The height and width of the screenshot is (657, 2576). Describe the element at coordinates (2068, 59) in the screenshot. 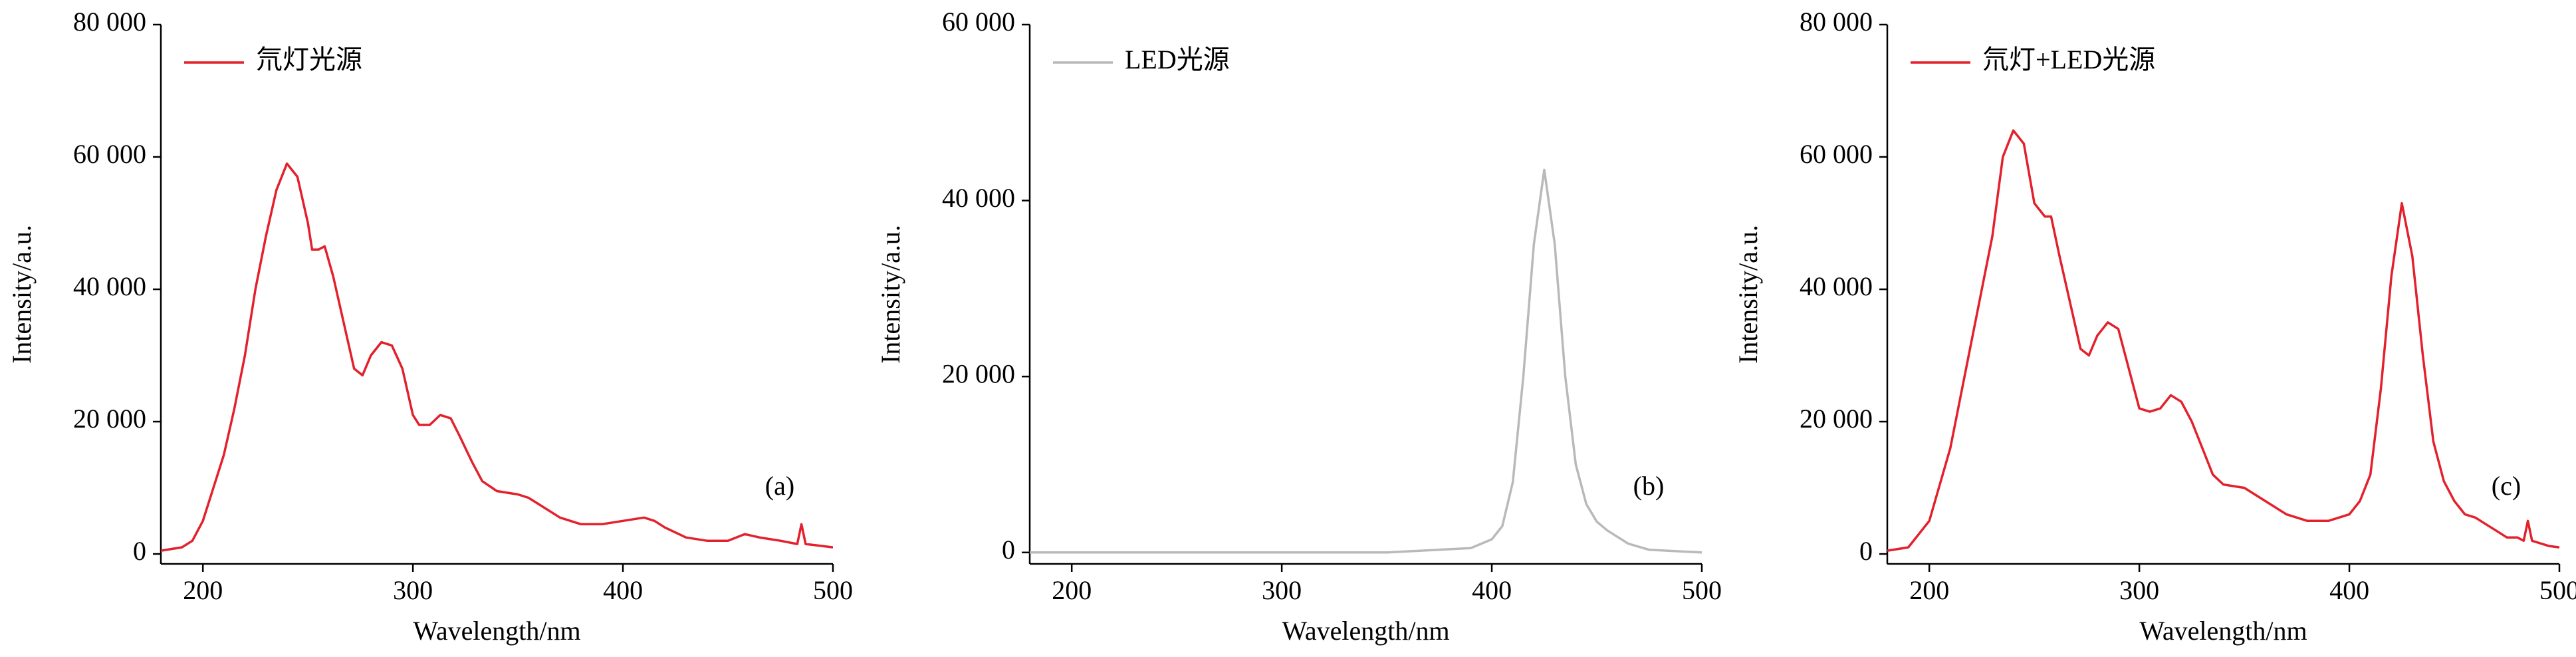

I see `legend-label: 氘灯+LED光源` at that location.